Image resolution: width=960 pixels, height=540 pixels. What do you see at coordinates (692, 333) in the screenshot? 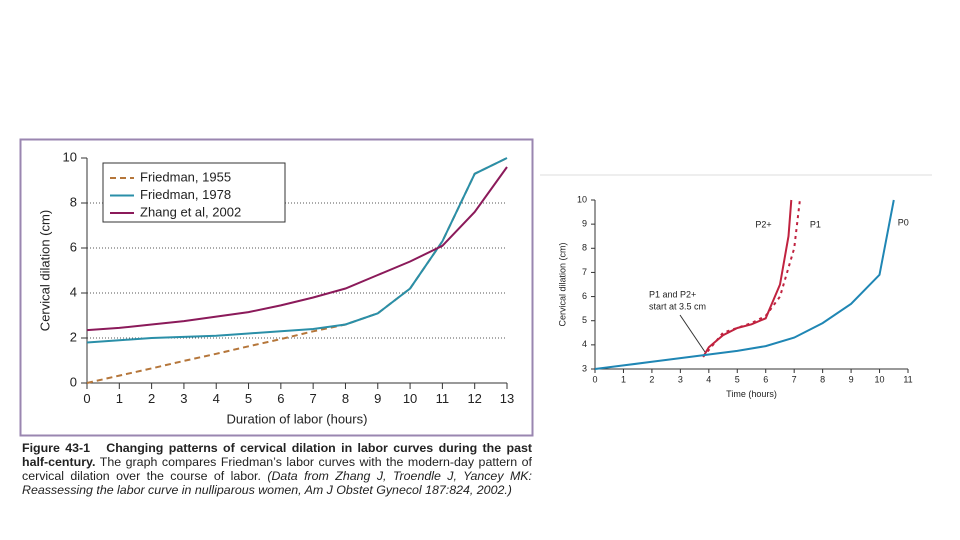
I see `annotation-arrow` at bounding box center [692, 333].